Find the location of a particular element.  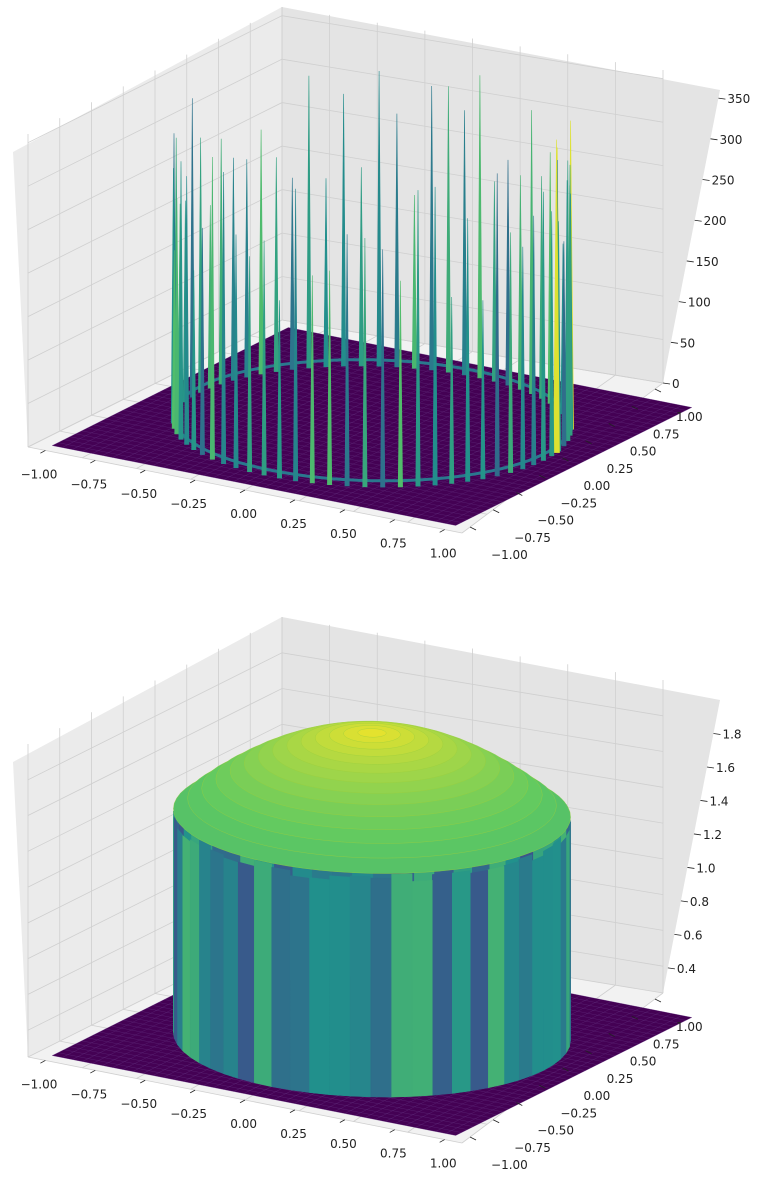

plot-1-y-tick-label: 0.50 is located at coordinates (643, 1062).